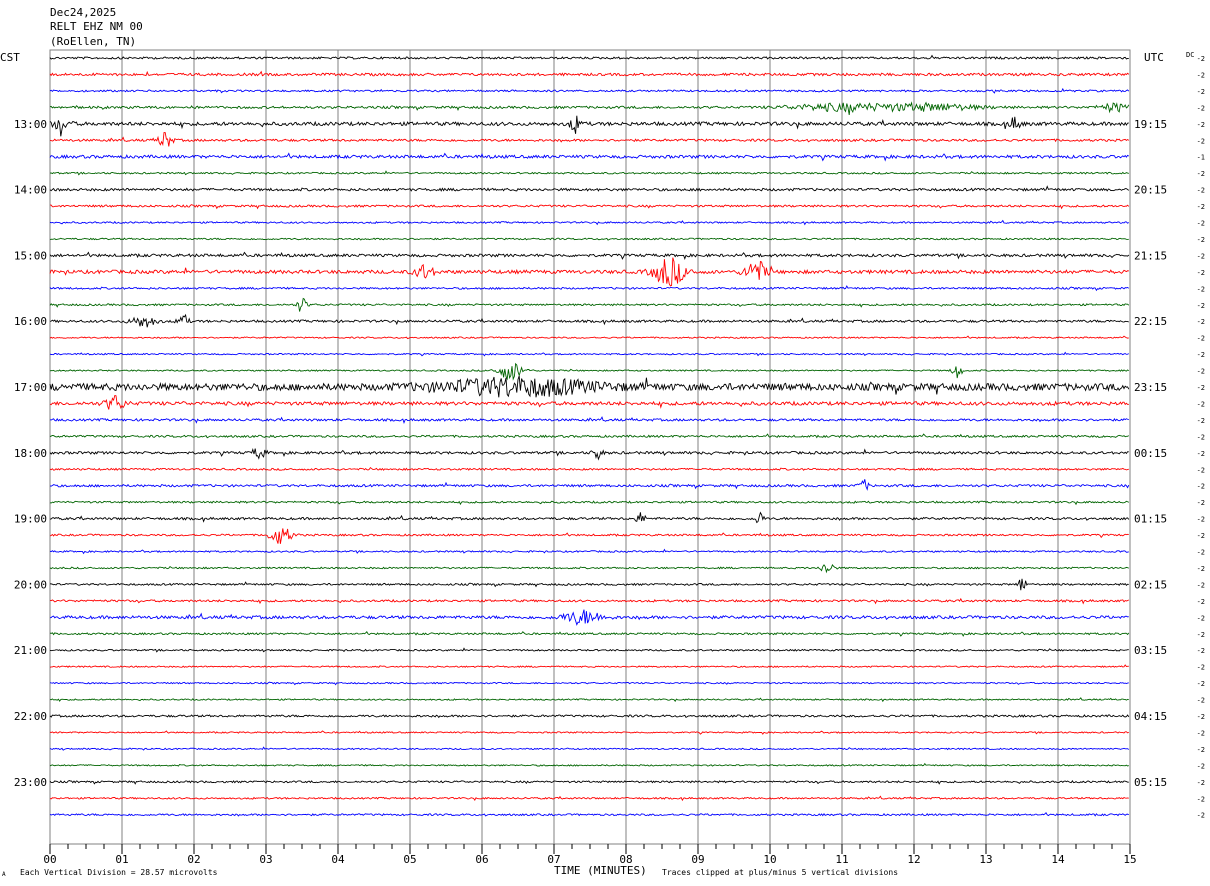 The image size is (1210, 886). Describe the element at coordinates (49, 859) in the screenshot. I see `x-tick-label: 00` at that location.